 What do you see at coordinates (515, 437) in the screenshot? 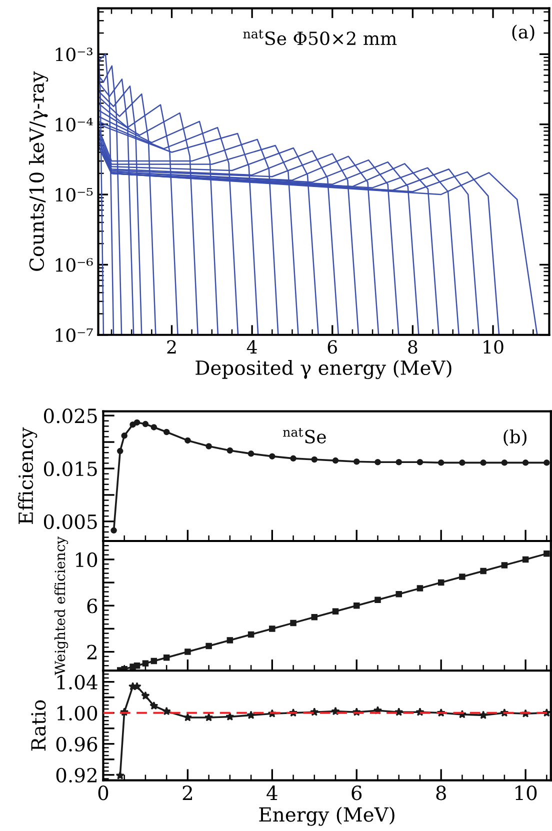
I see `annotation: (b)` at bounding box center [515, 437].